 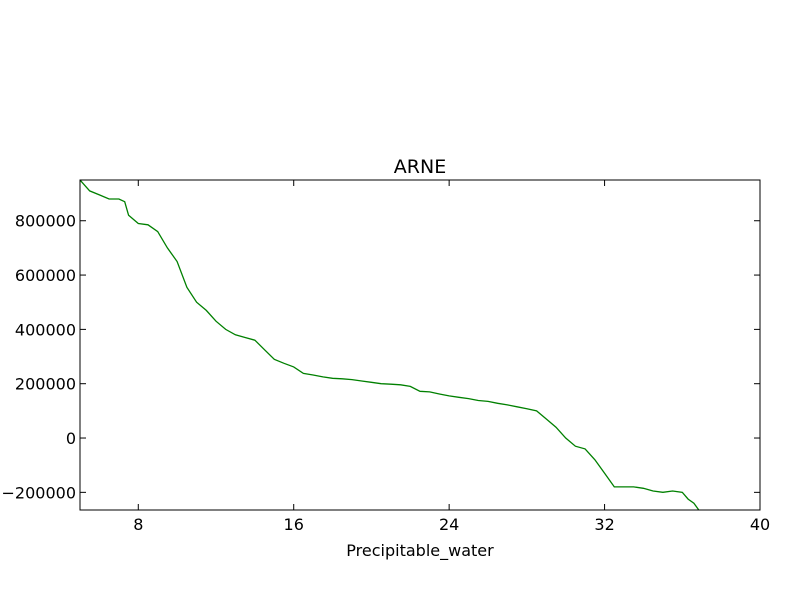 What do you see at coordinates (71, 438) in the screenshot?
I see `y-tick-label: 0` at bounding box center [71, 438].